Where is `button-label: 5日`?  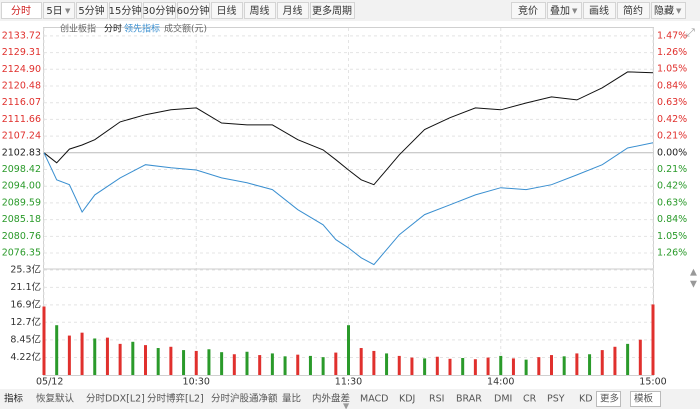
button-label: 5日 is located at coordinates (54, 11).